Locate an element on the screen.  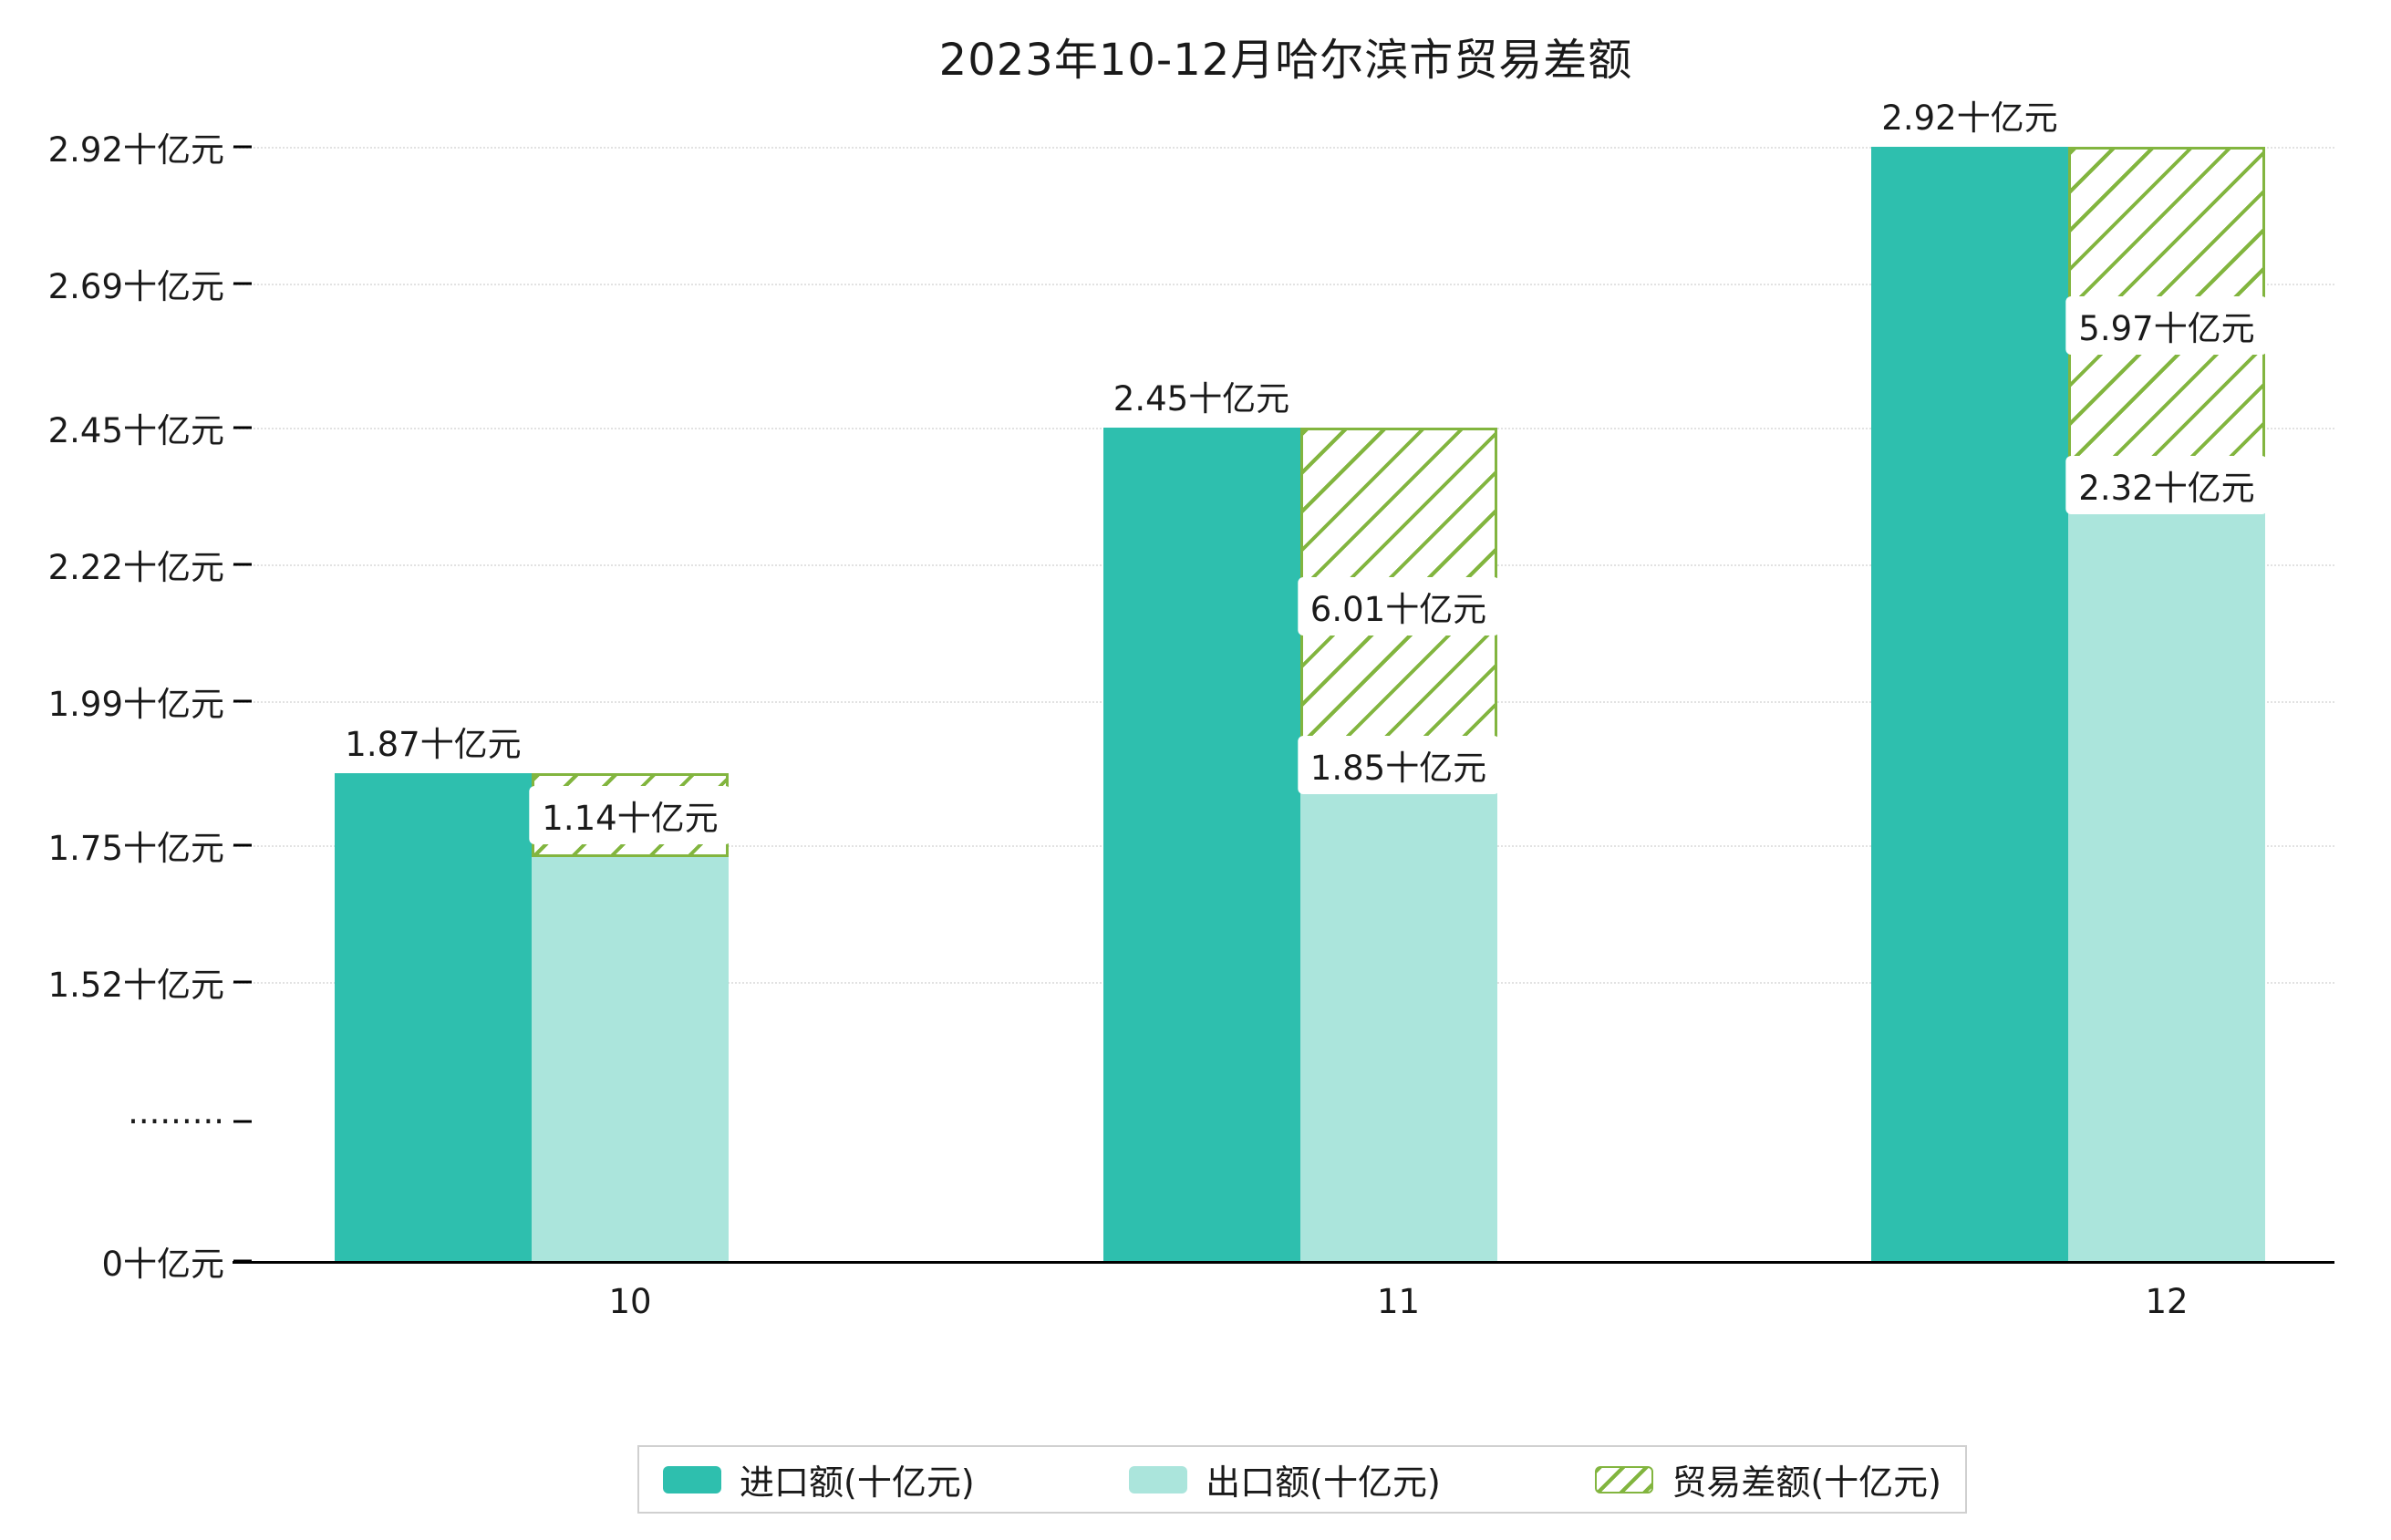
legend-item-exports: 出口额(十亿元) is located at coordinates (1285, 1479).